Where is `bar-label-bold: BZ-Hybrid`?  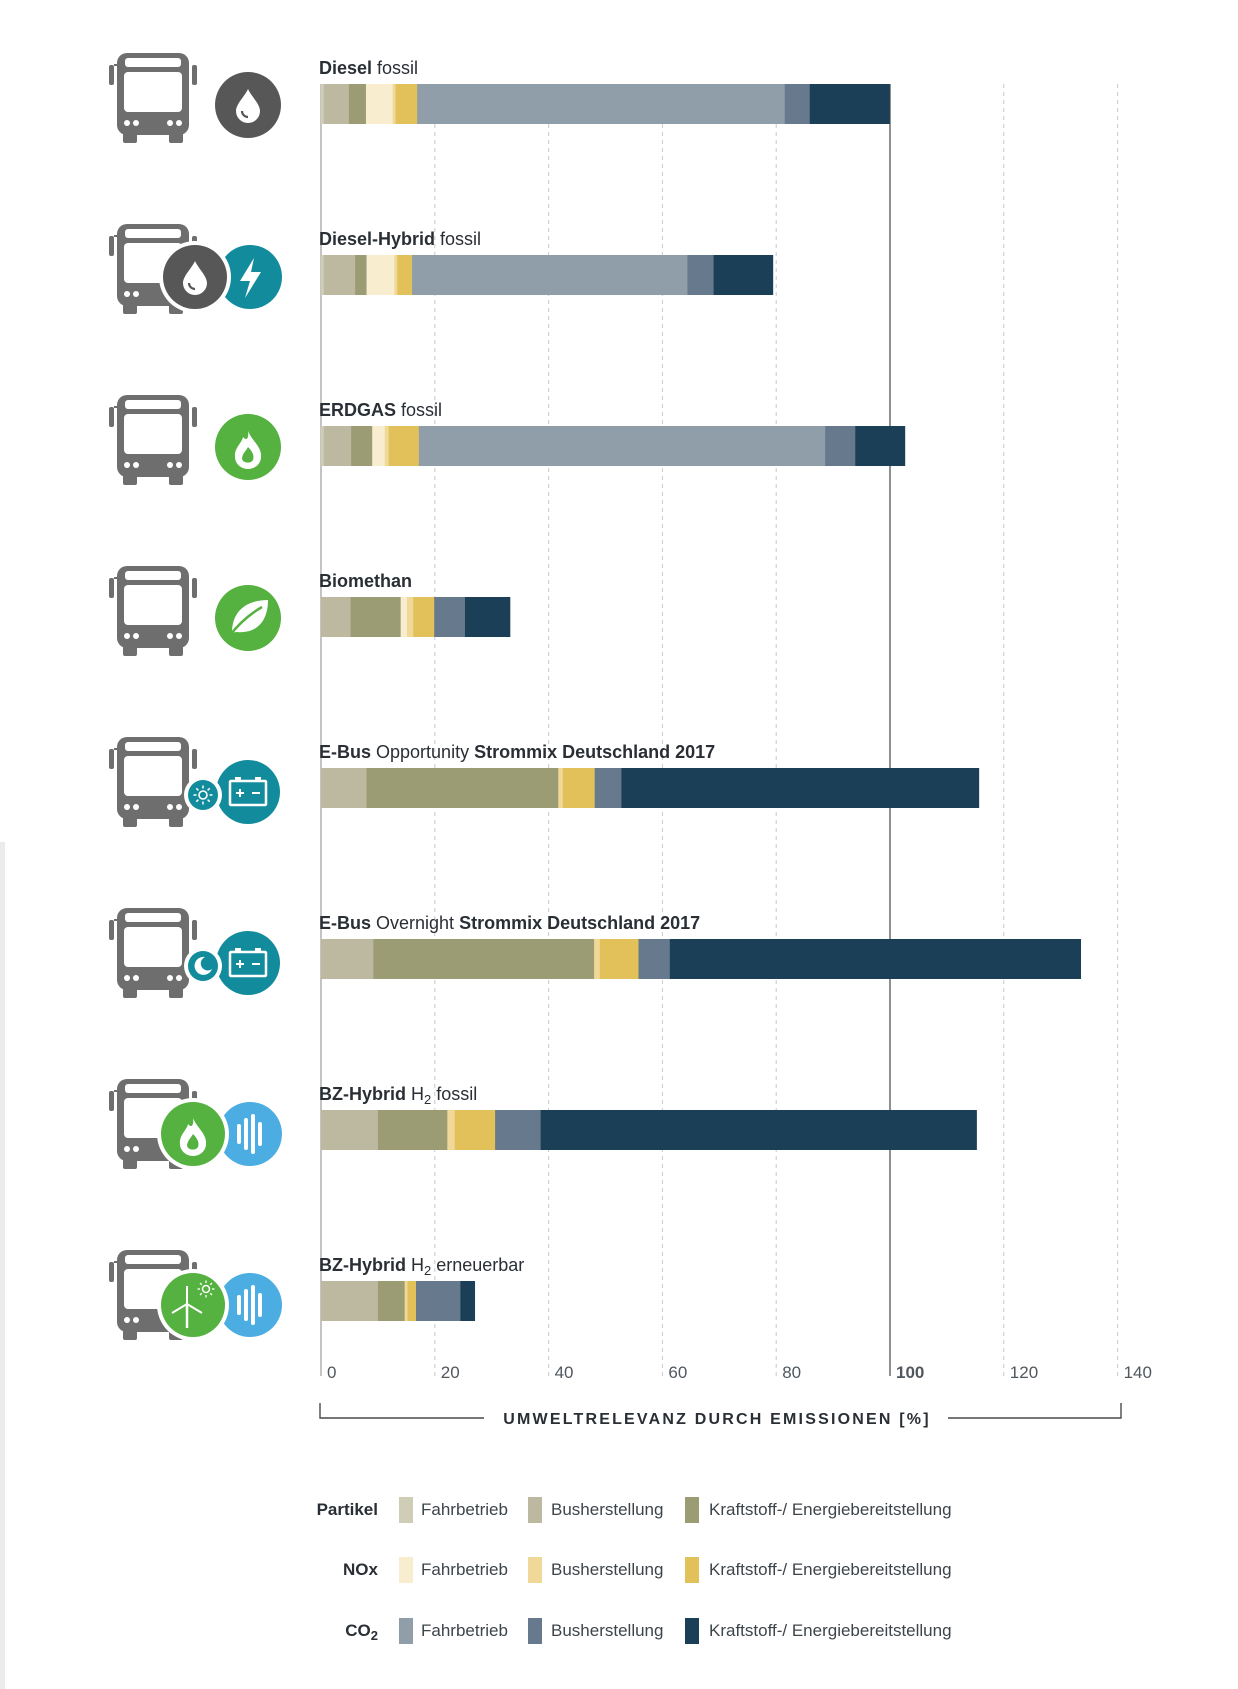 bar-label-bold: BZ-Hybrid is located at coordinates (362, 1265).